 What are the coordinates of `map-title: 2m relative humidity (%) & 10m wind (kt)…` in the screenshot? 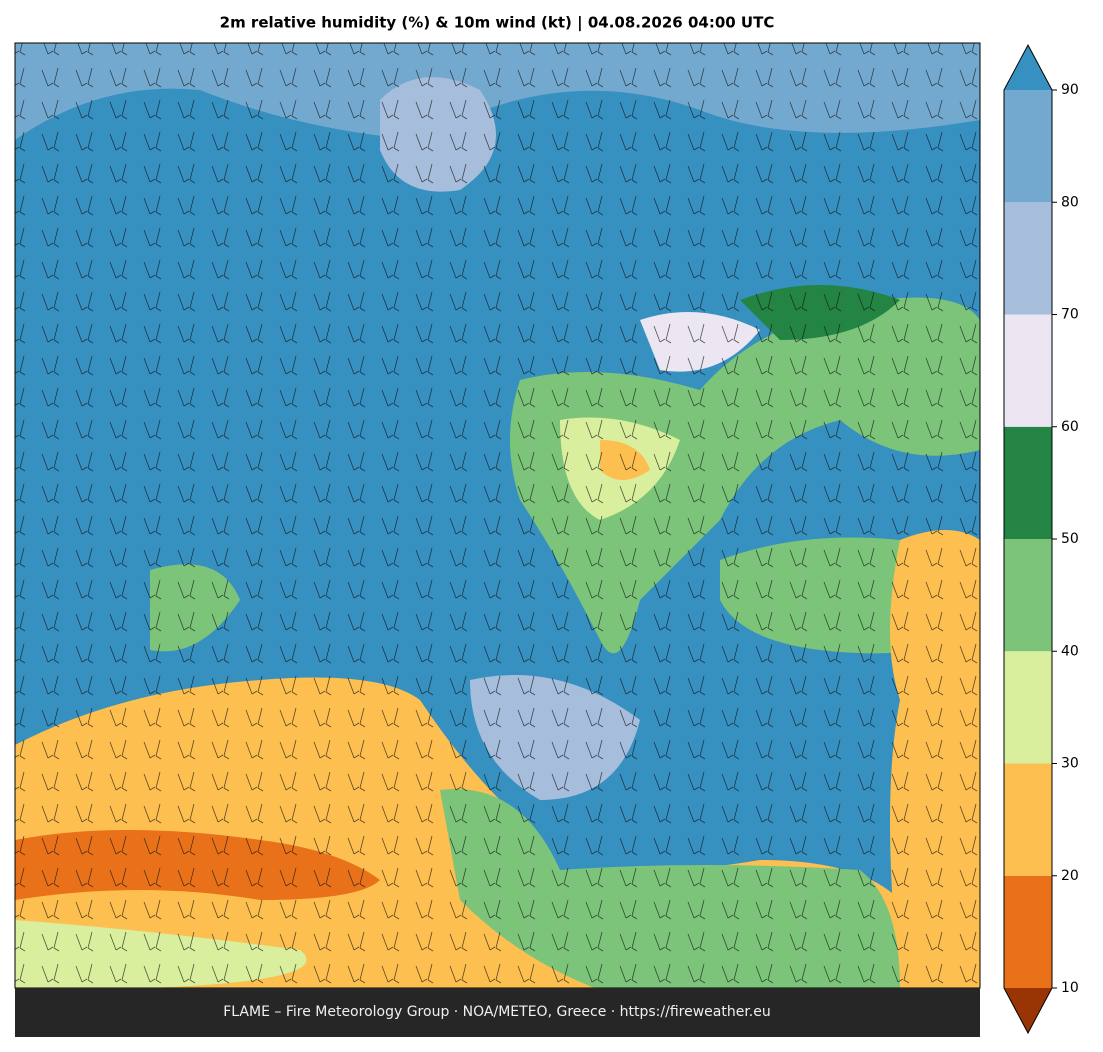 It's located at (497, 23).